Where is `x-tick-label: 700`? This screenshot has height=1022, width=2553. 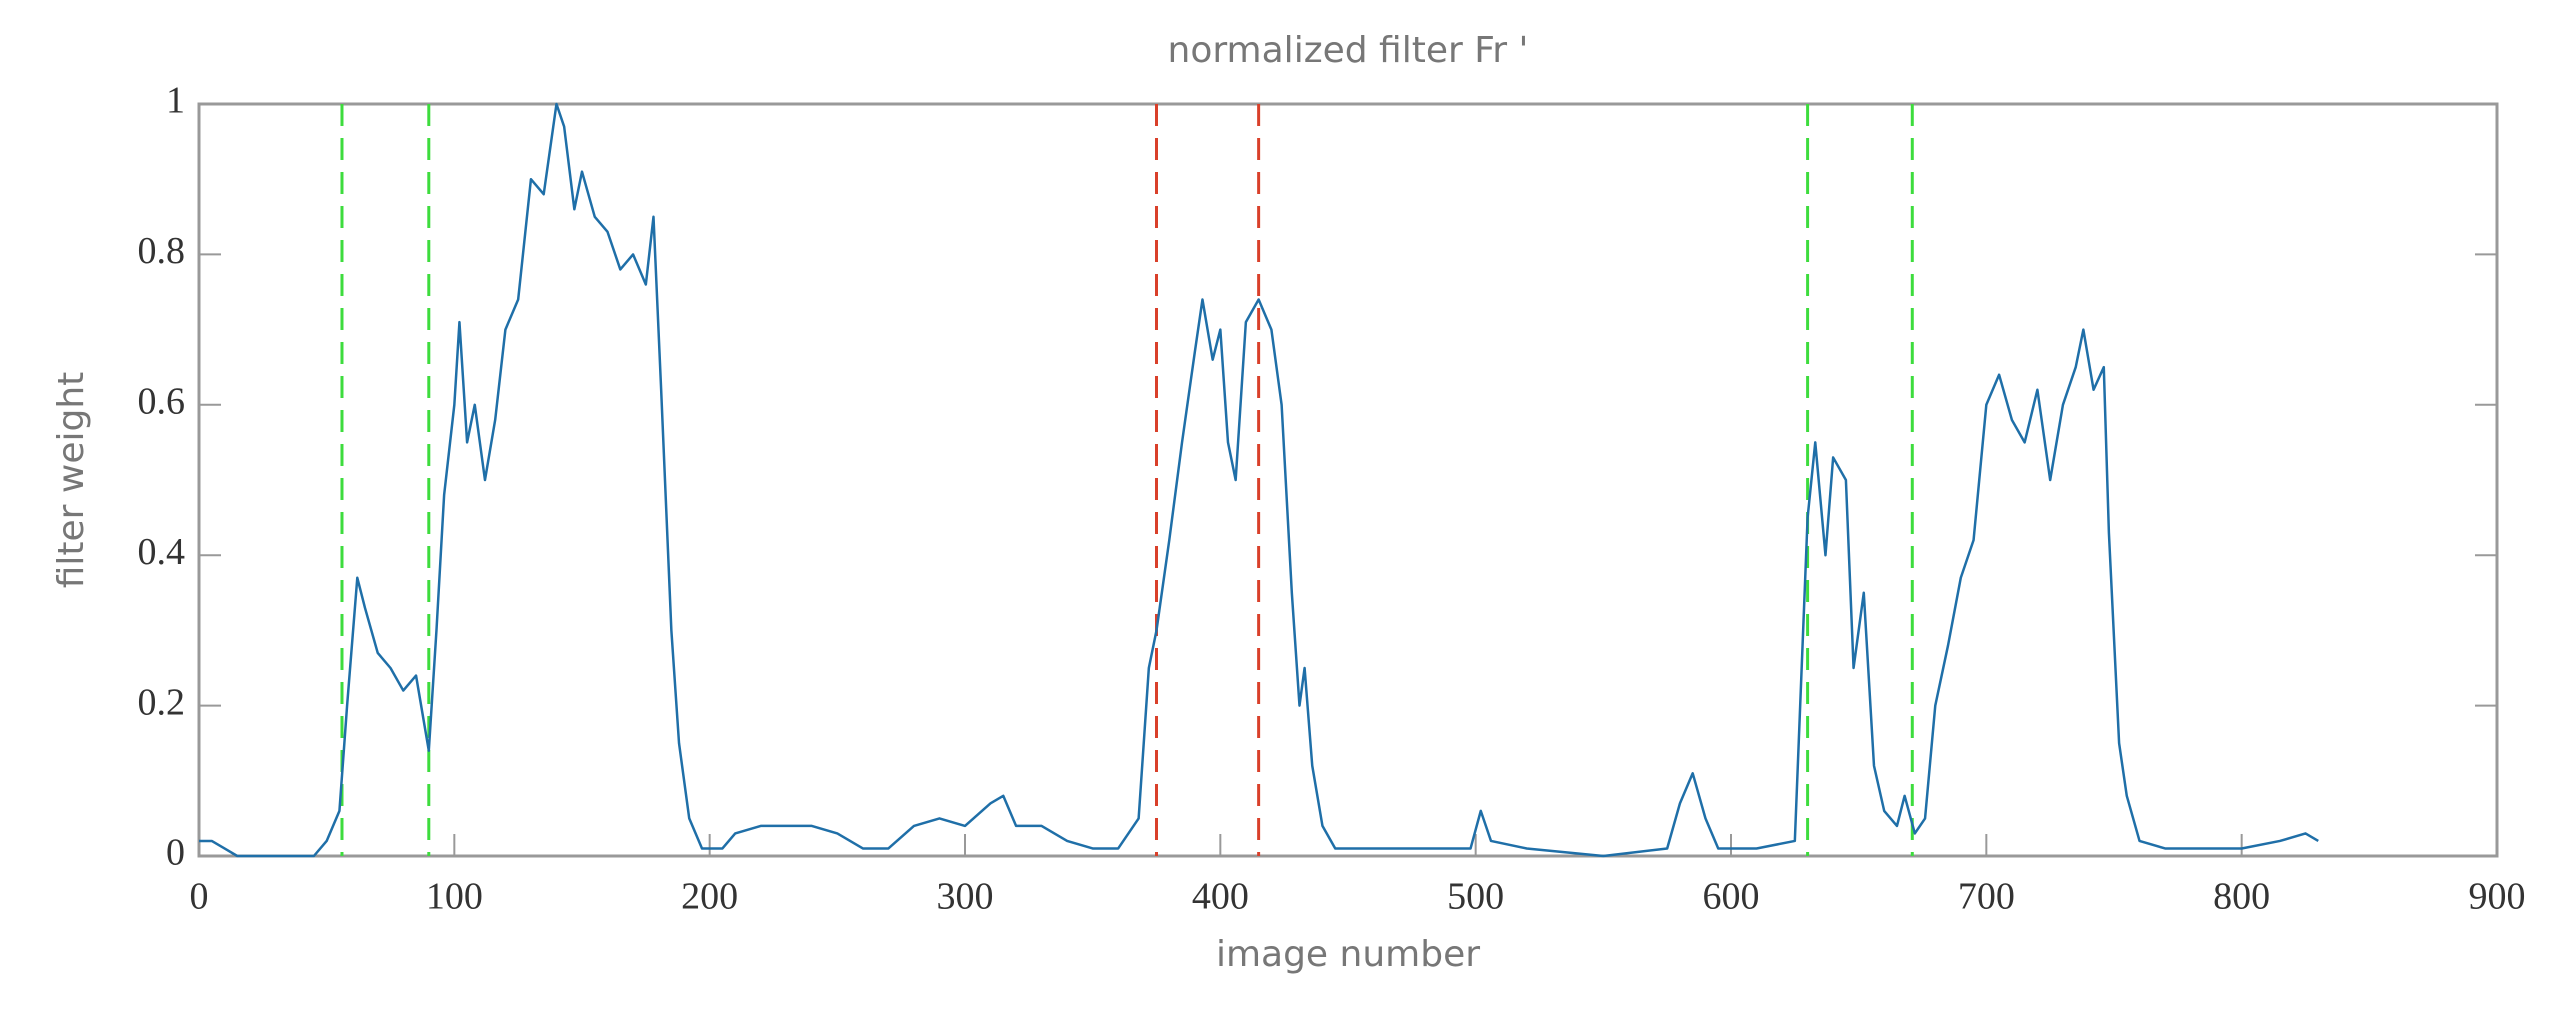 x-tick-label: 700 is located at coordinates (1986, 897).